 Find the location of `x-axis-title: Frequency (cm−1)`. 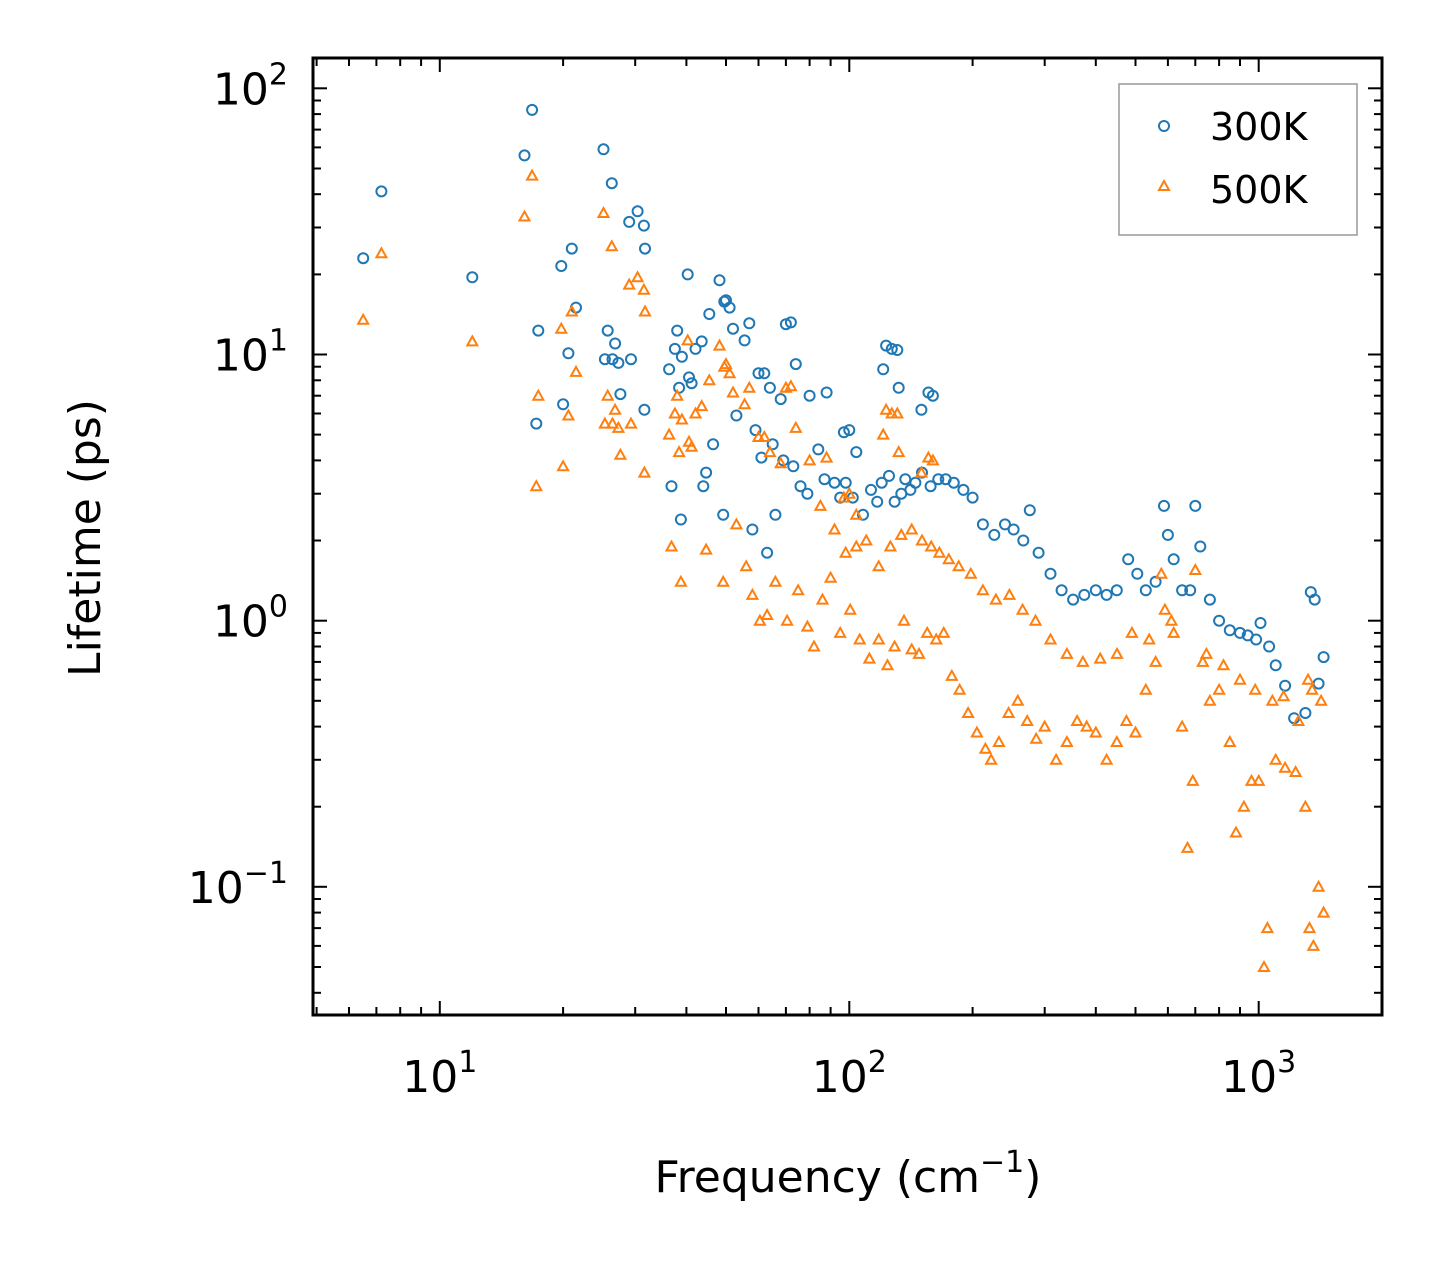

x-axis-title: Frequency (cm−1) is located at coordinates (848, 1174).